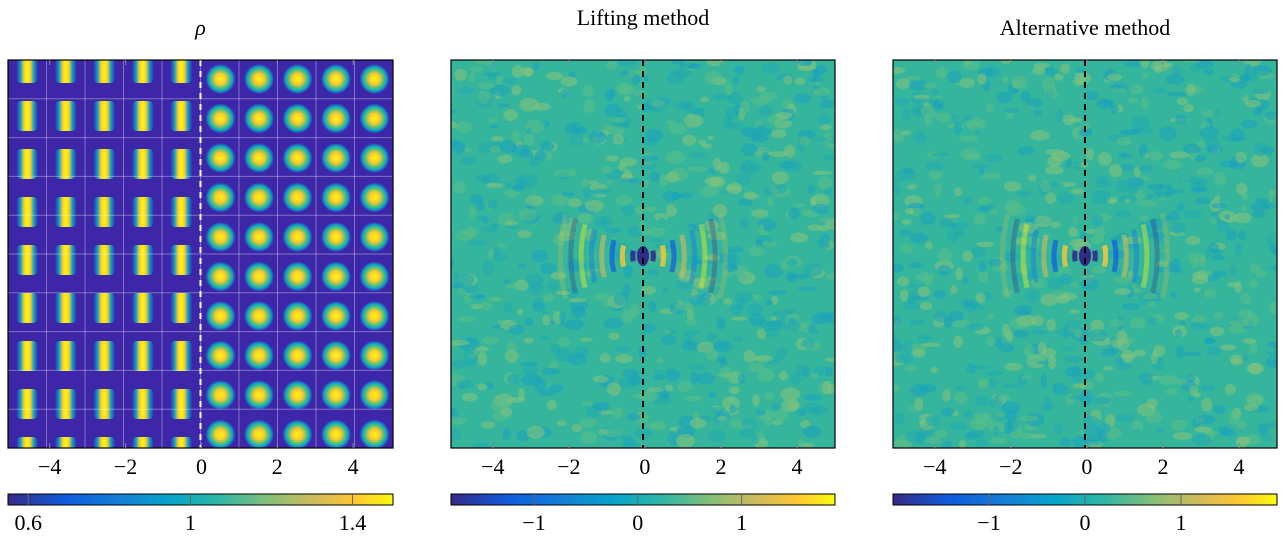 This screenshot has width=1285, height=546. I want to click on colorbar-tick-label: 1, so click(190, 522).